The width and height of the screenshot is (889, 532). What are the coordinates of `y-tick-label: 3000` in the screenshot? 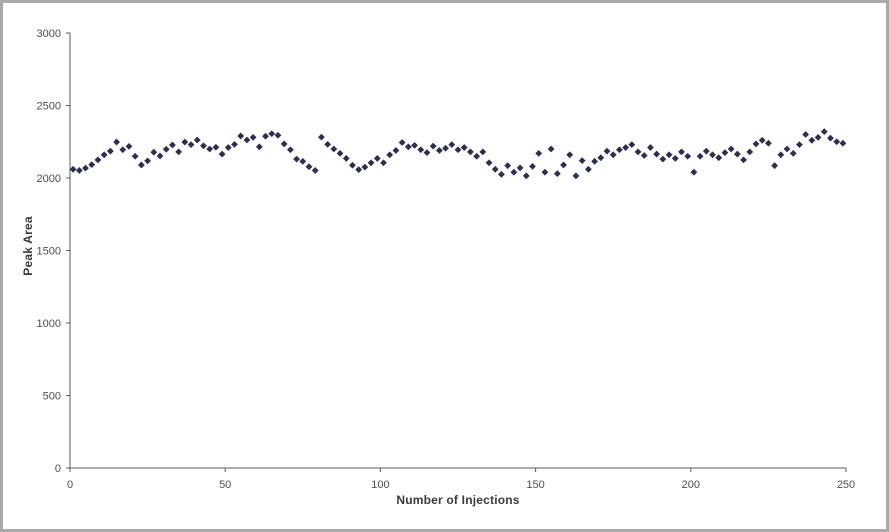 It's located at (49, 34).